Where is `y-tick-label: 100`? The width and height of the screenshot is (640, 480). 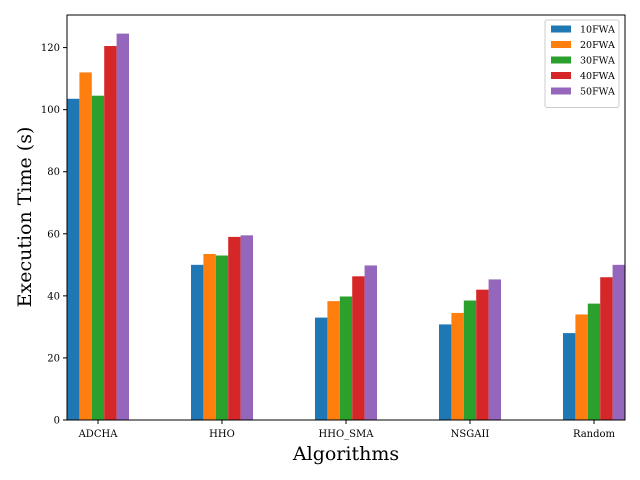 y-tick-label: 100 is located at coordinates (50, 110).